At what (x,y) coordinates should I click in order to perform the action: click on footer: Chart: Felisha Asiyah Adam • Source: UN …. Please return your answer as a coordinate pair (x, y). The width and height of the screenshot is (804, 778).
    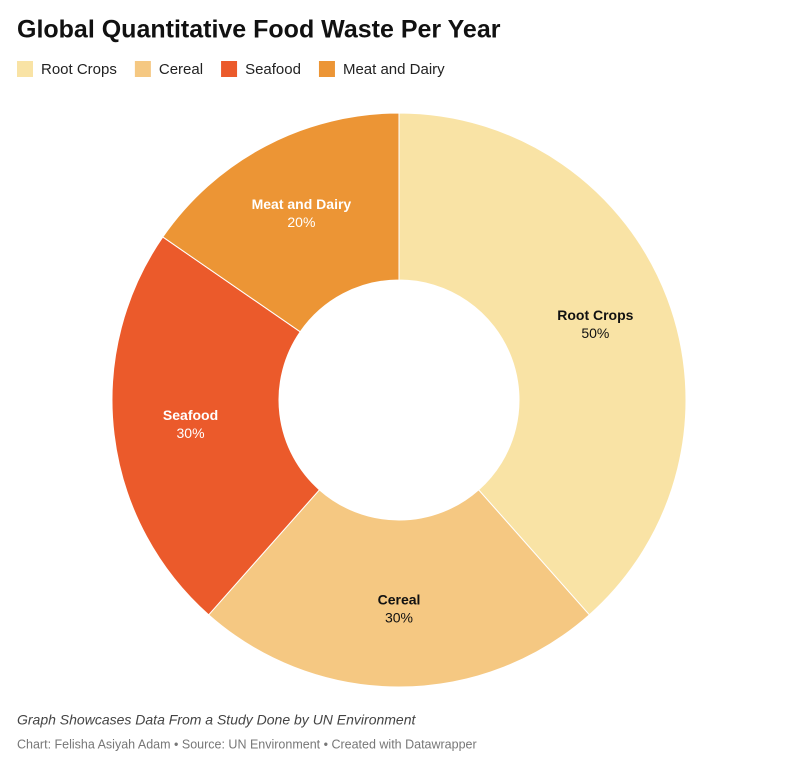
    Looking at the image, I should click on (247, 744).